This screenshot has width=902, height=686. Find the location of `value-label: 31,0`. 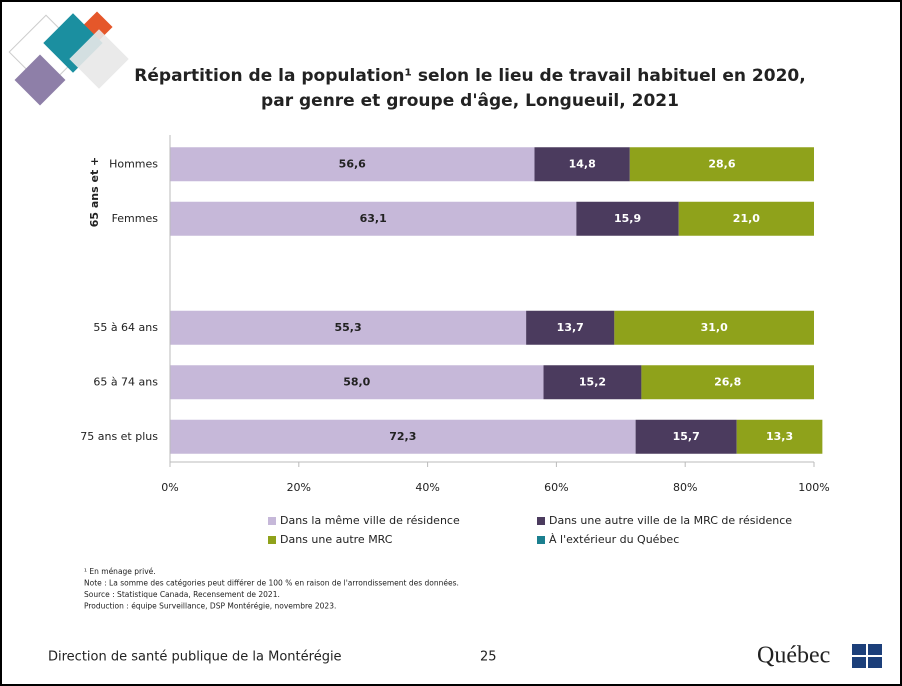

value-label: 31,0 is located at coordinates (714, 327).